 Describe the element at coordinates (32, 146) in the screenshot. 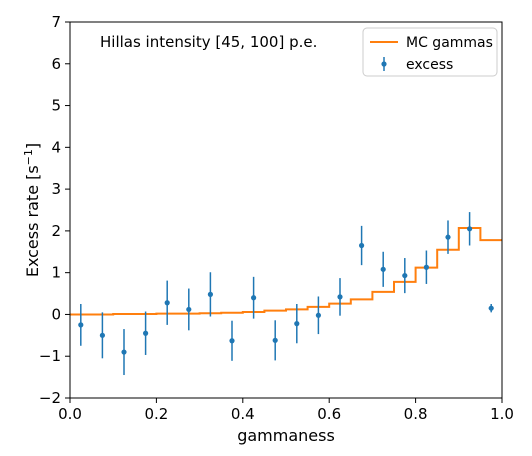

I see `y-axis-label-end: ]` at that location.